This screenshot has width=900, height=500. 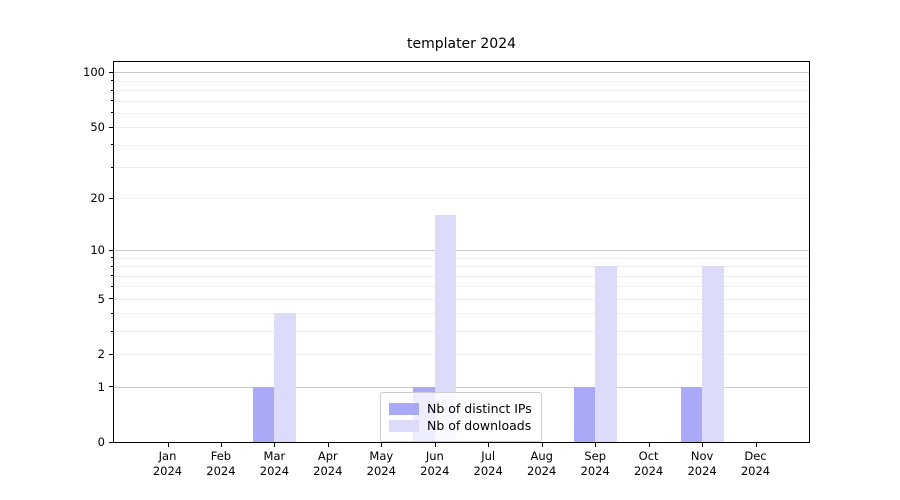 What do you see at coordinates (479, 408) in the screenshot?
I see `legend-label-distinct-ips: Nb of distinct IPs` at bounding box center [479, 408].